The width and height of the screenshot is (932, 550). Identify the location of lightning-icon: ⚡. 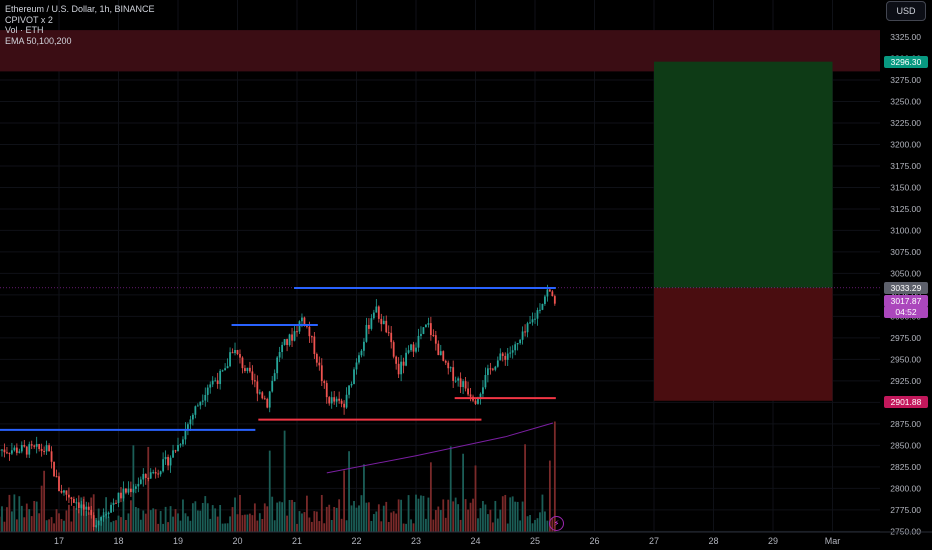
(556, 523).